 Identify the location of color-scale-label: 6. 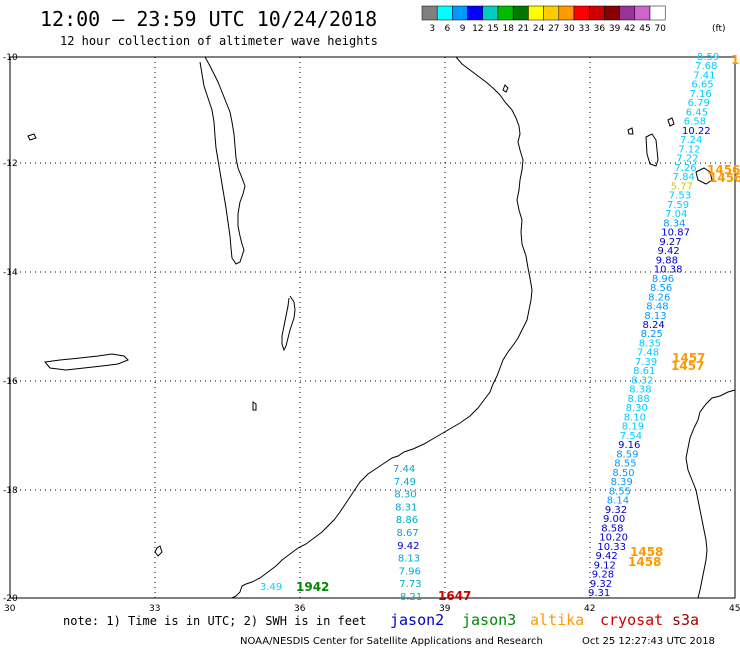
(448, 29).